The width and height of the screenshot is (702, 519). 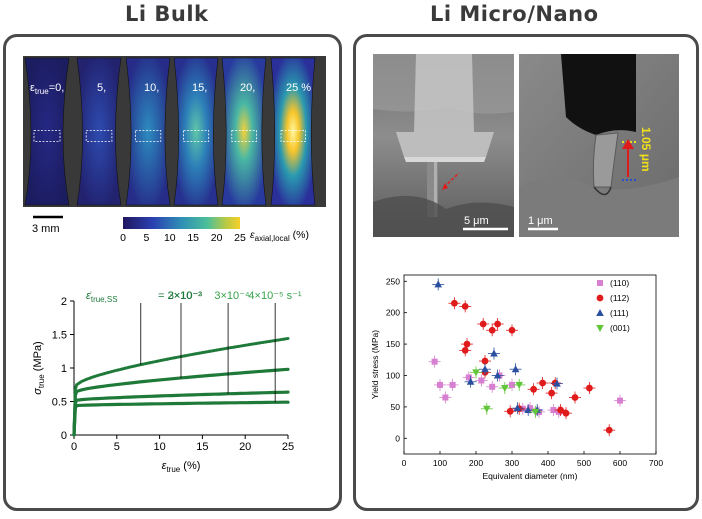 What do you see at coordinates (393, 281) in the screenshot?
I see `chart2-ytick-5: 250` at bounding box center [393, 281].